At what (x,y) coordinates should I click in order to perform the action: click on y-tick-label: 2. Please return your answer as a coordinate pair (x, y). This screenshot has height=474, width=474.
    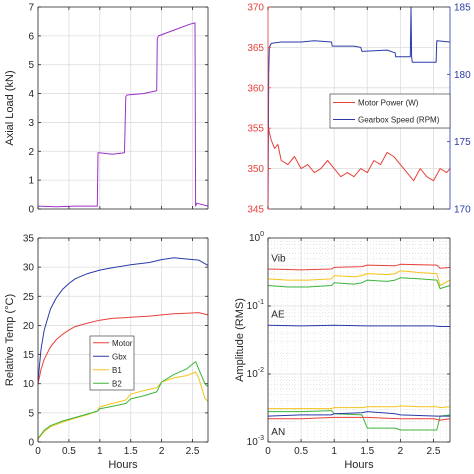
    Looking at the image, I should click on (31, 152).